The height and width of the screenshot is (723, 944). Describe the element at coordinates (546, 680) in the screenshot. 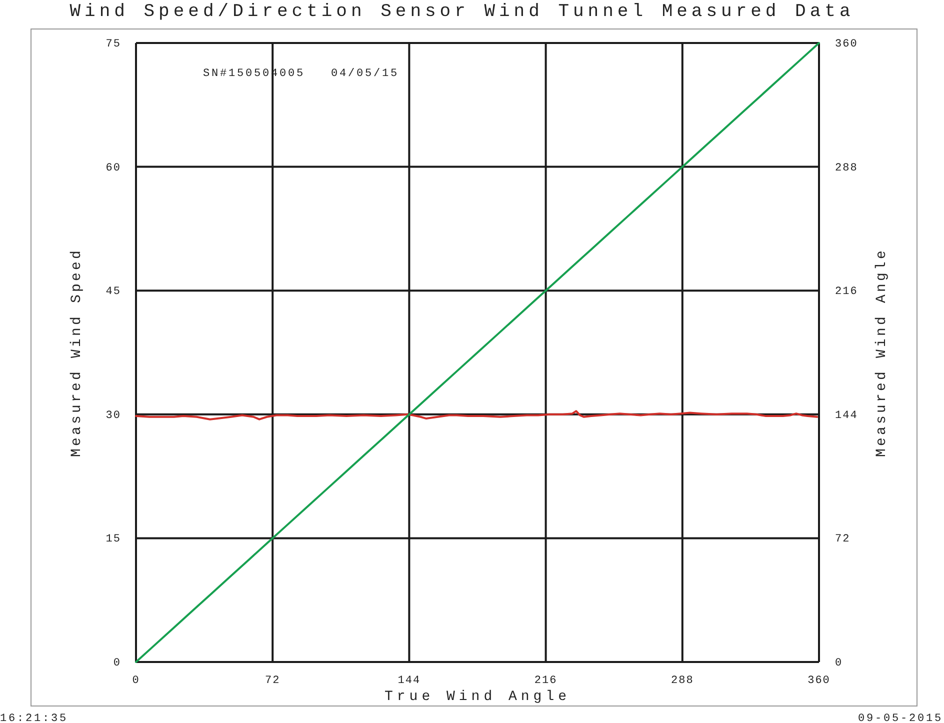

I see `x-tick-label: 216` at that location.